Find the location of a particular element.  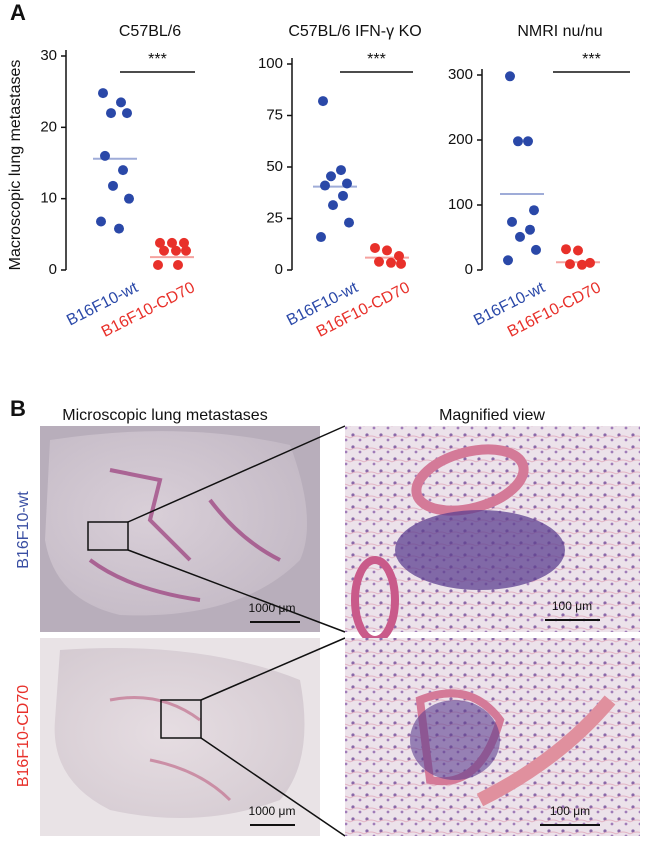

row-label: B16F10-CD70 is located at coordinates (23, 736).